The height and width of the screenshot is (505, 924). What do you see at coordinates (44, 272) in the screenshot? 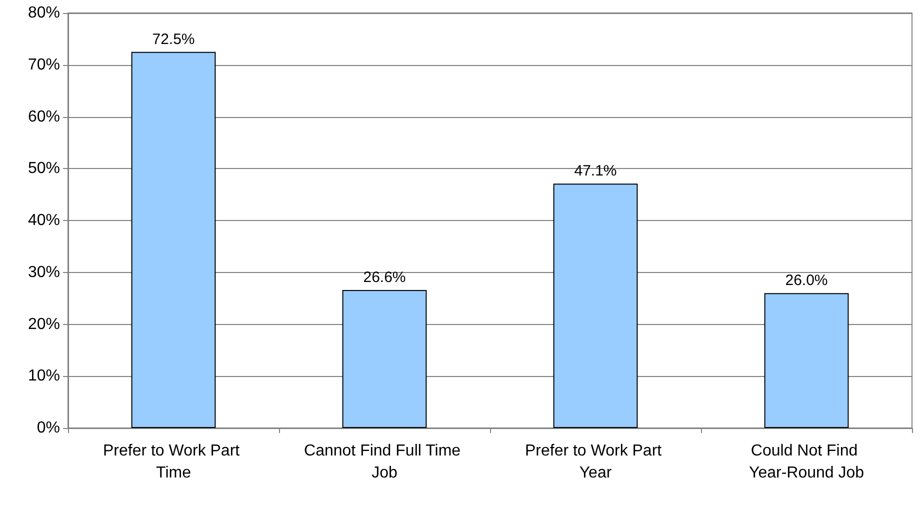
I see `y-tick-label: 30%` at bounding box center [44, 272].